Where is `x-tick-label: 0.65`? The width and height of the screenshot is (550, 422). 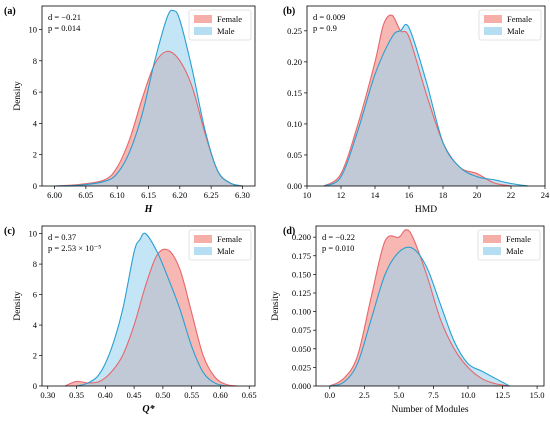
x-tick-label: 0.65 is located at coordinates (249, 395).